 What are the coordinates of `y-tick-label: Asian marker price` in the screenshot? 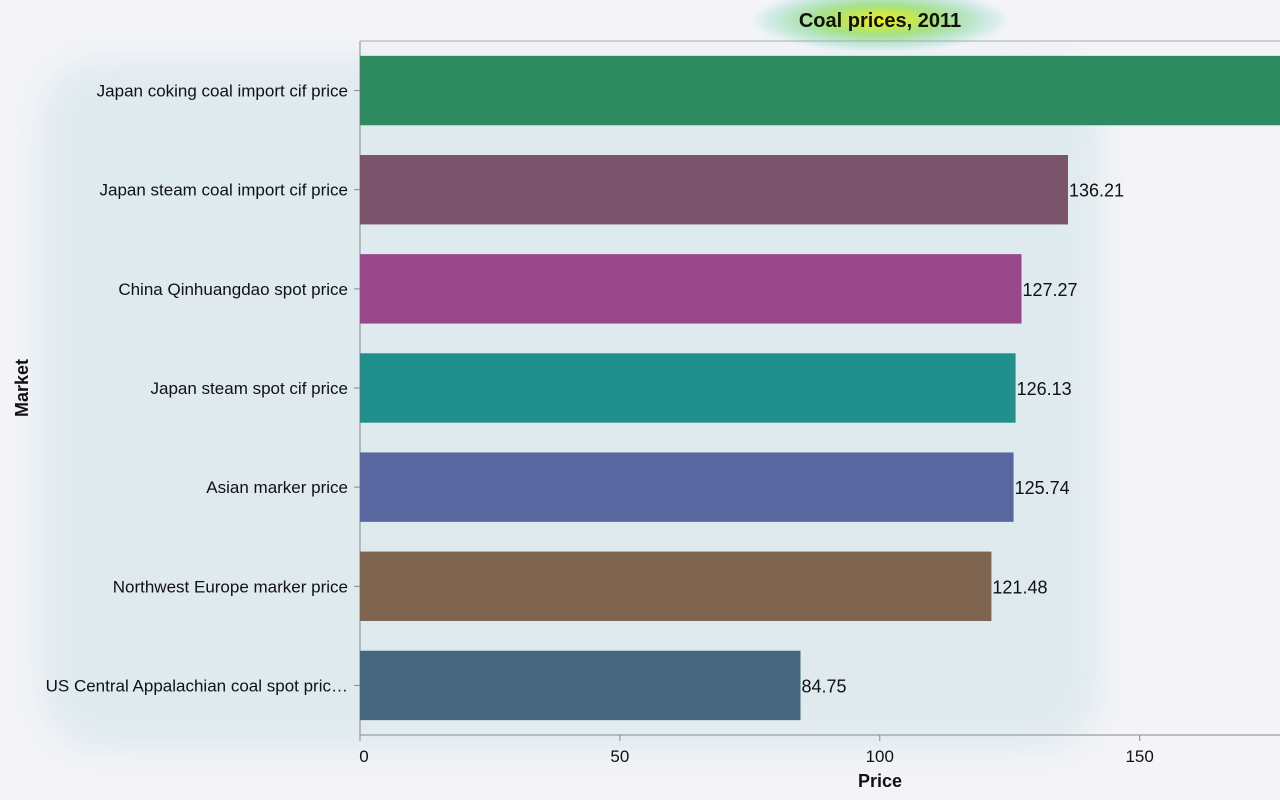 It's located at (277, 487).